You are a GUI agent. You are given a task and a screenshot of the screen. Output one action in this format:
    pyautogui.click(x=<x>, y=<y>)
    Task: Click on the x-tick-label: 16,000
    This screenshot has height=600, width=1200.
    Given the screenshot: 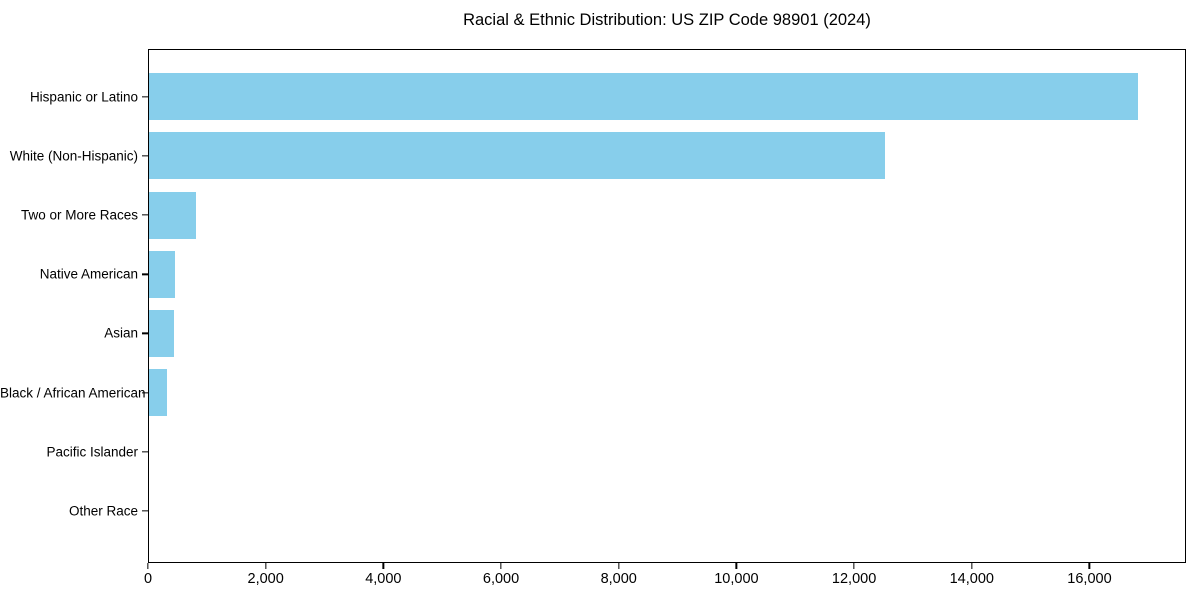 What is the action you would take?
    pyautogui.click(x=1089, y=579)
    